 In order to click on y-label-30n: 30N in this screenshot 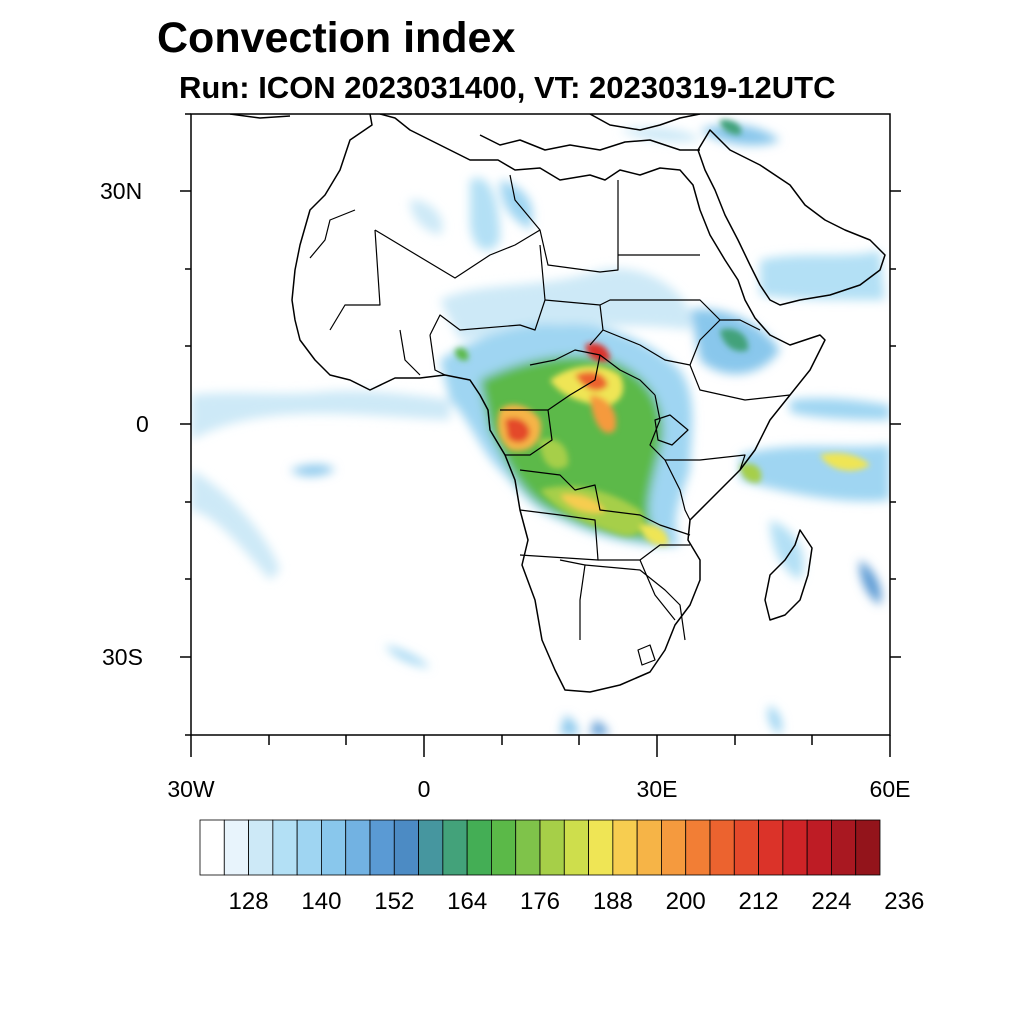, I will do `click(121, 191)`.